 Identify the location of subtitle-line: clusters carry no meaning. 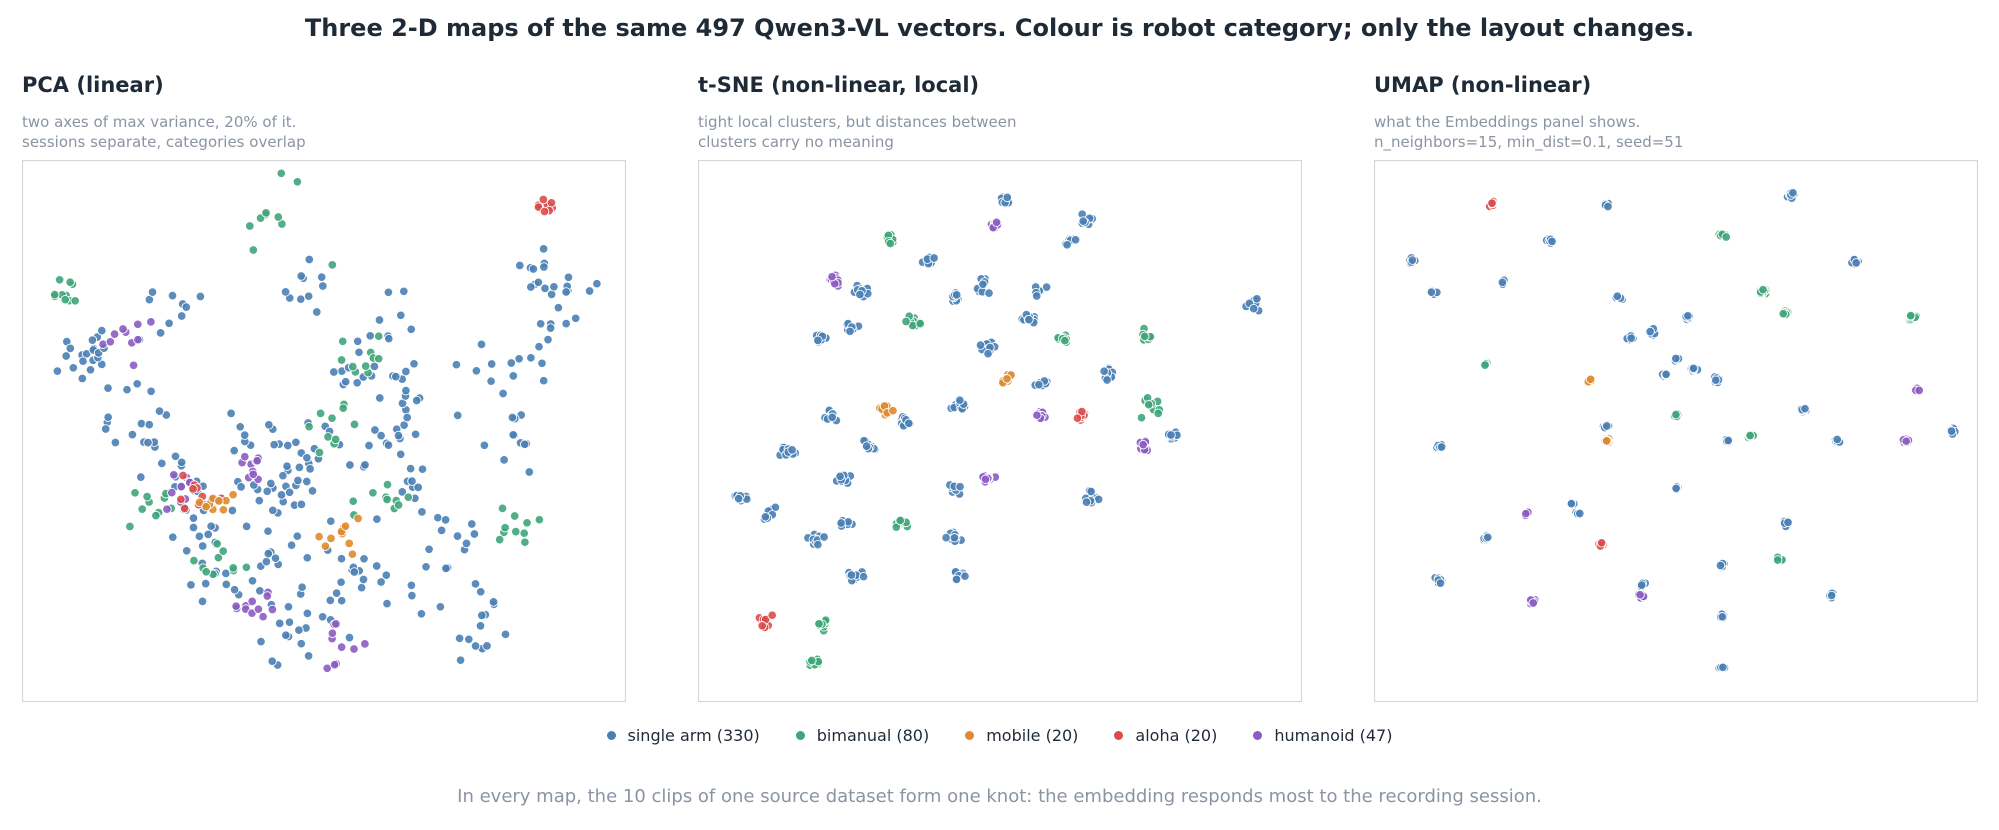
(796, 142).